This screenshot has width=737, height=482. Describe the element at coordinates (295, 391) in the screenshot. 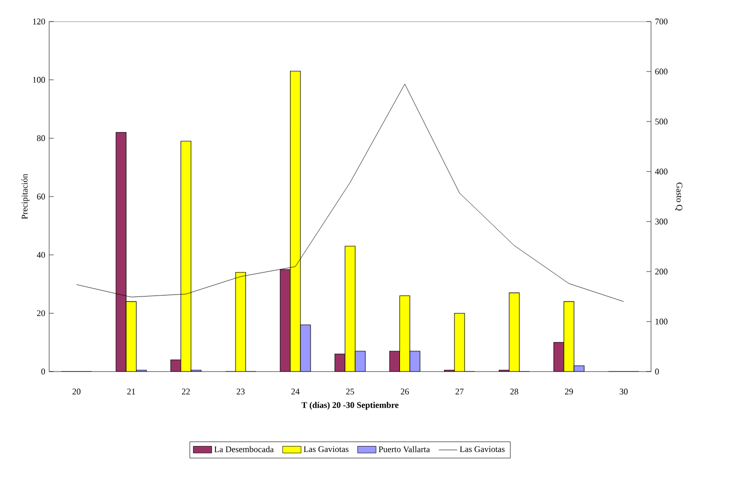

I see `x-tick-label: 24` at that location.